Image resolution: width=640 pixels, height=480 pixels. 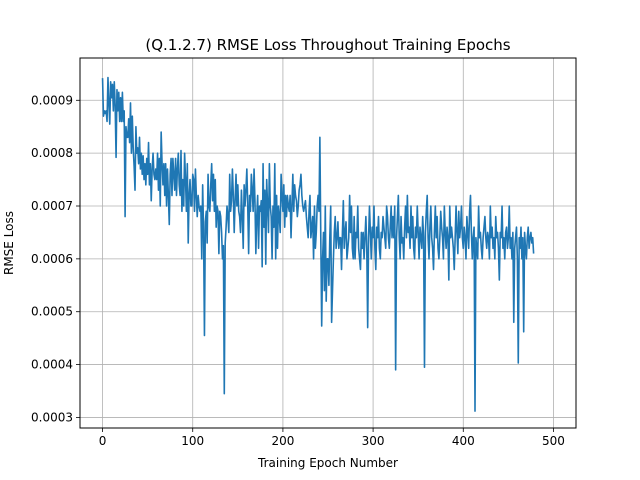 What do you see at coordinates (9, 243) in the screenshot?
I see `y-axis-label: RMSE Loss` at bounding box center [9, 243].